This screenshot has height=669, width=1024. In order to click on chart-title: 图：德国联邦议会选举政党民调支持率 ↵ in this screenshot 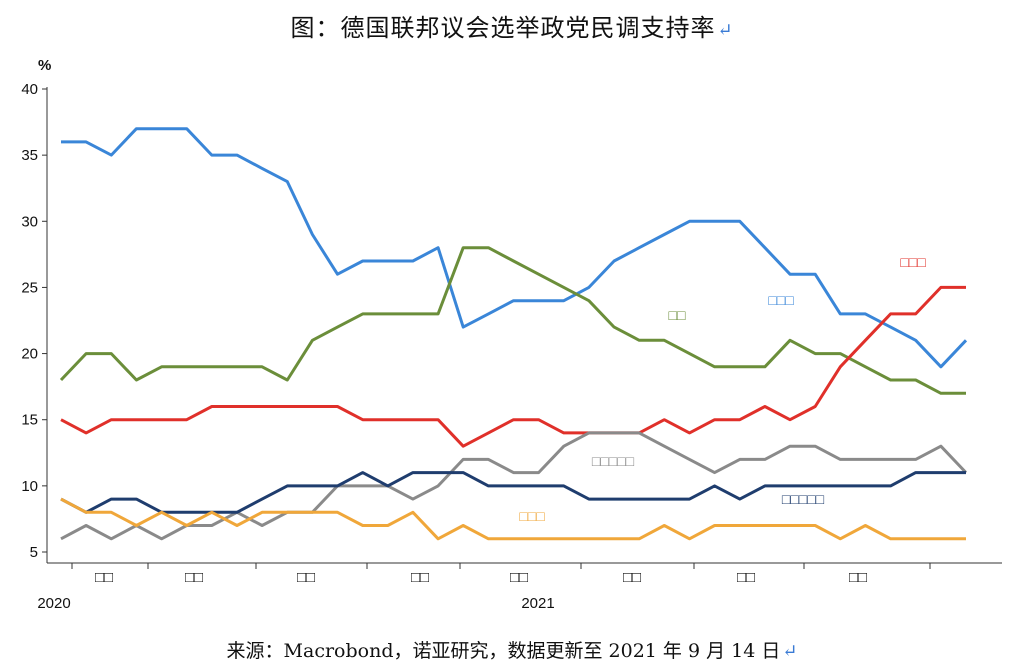, I will do `click(512, 28)`.